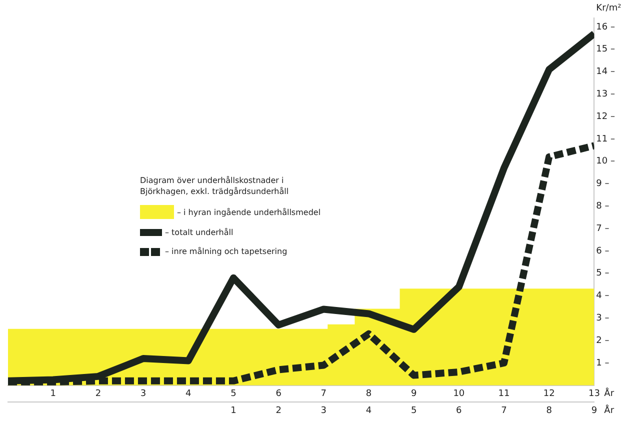 This screenshot has height=421, width=625. What do you see at coordinates (603, 341) in the screenshot?
I see `y-tick-label: 2 –` at bounding box center [603, 341].